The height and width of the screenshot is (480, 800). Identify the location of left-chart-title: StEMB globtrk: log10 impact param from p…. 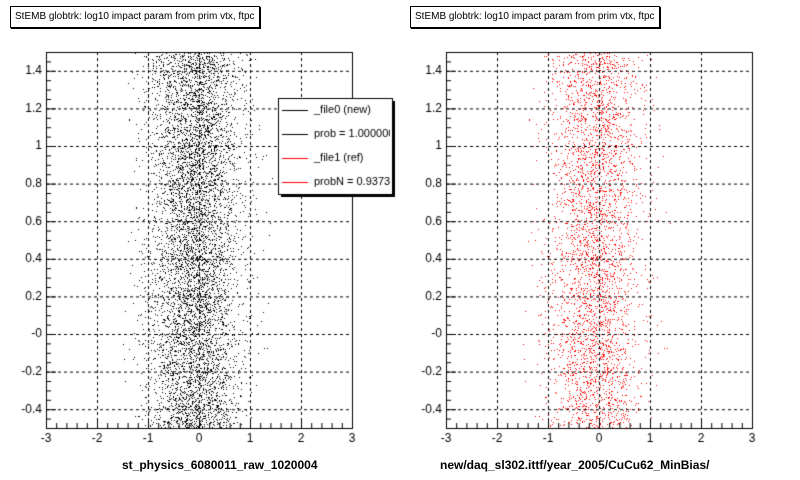
(135, 17).